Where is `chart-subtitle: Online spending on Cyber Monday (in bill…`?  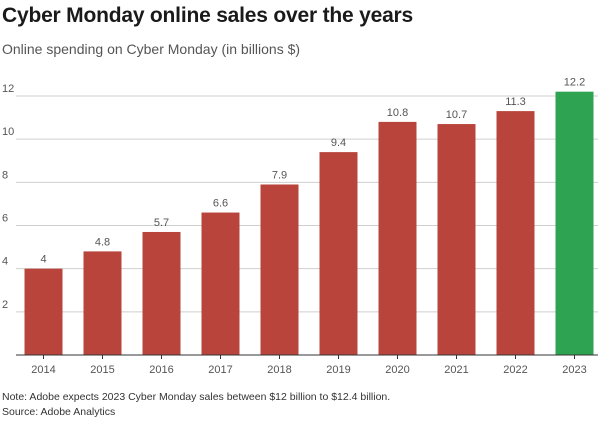
chart-subtitle: Online spending on Cyber Monday (in bill… is located at coordinates (151, 49).